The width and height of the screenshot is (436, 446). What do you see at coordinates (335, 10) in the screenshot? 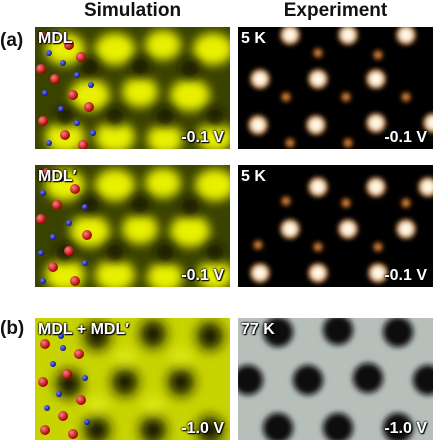
I see `column-header-experiment: Experiment` at bounding box center [335, 10].